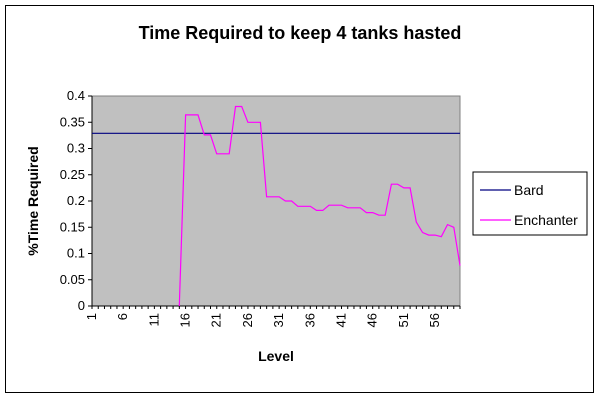 The height and width of the screenshot is (400, 600). What do you see at coordinates (276, 356) in the screenshot?
I see `x-axis-title: Level` at bounding box center [276, 356].